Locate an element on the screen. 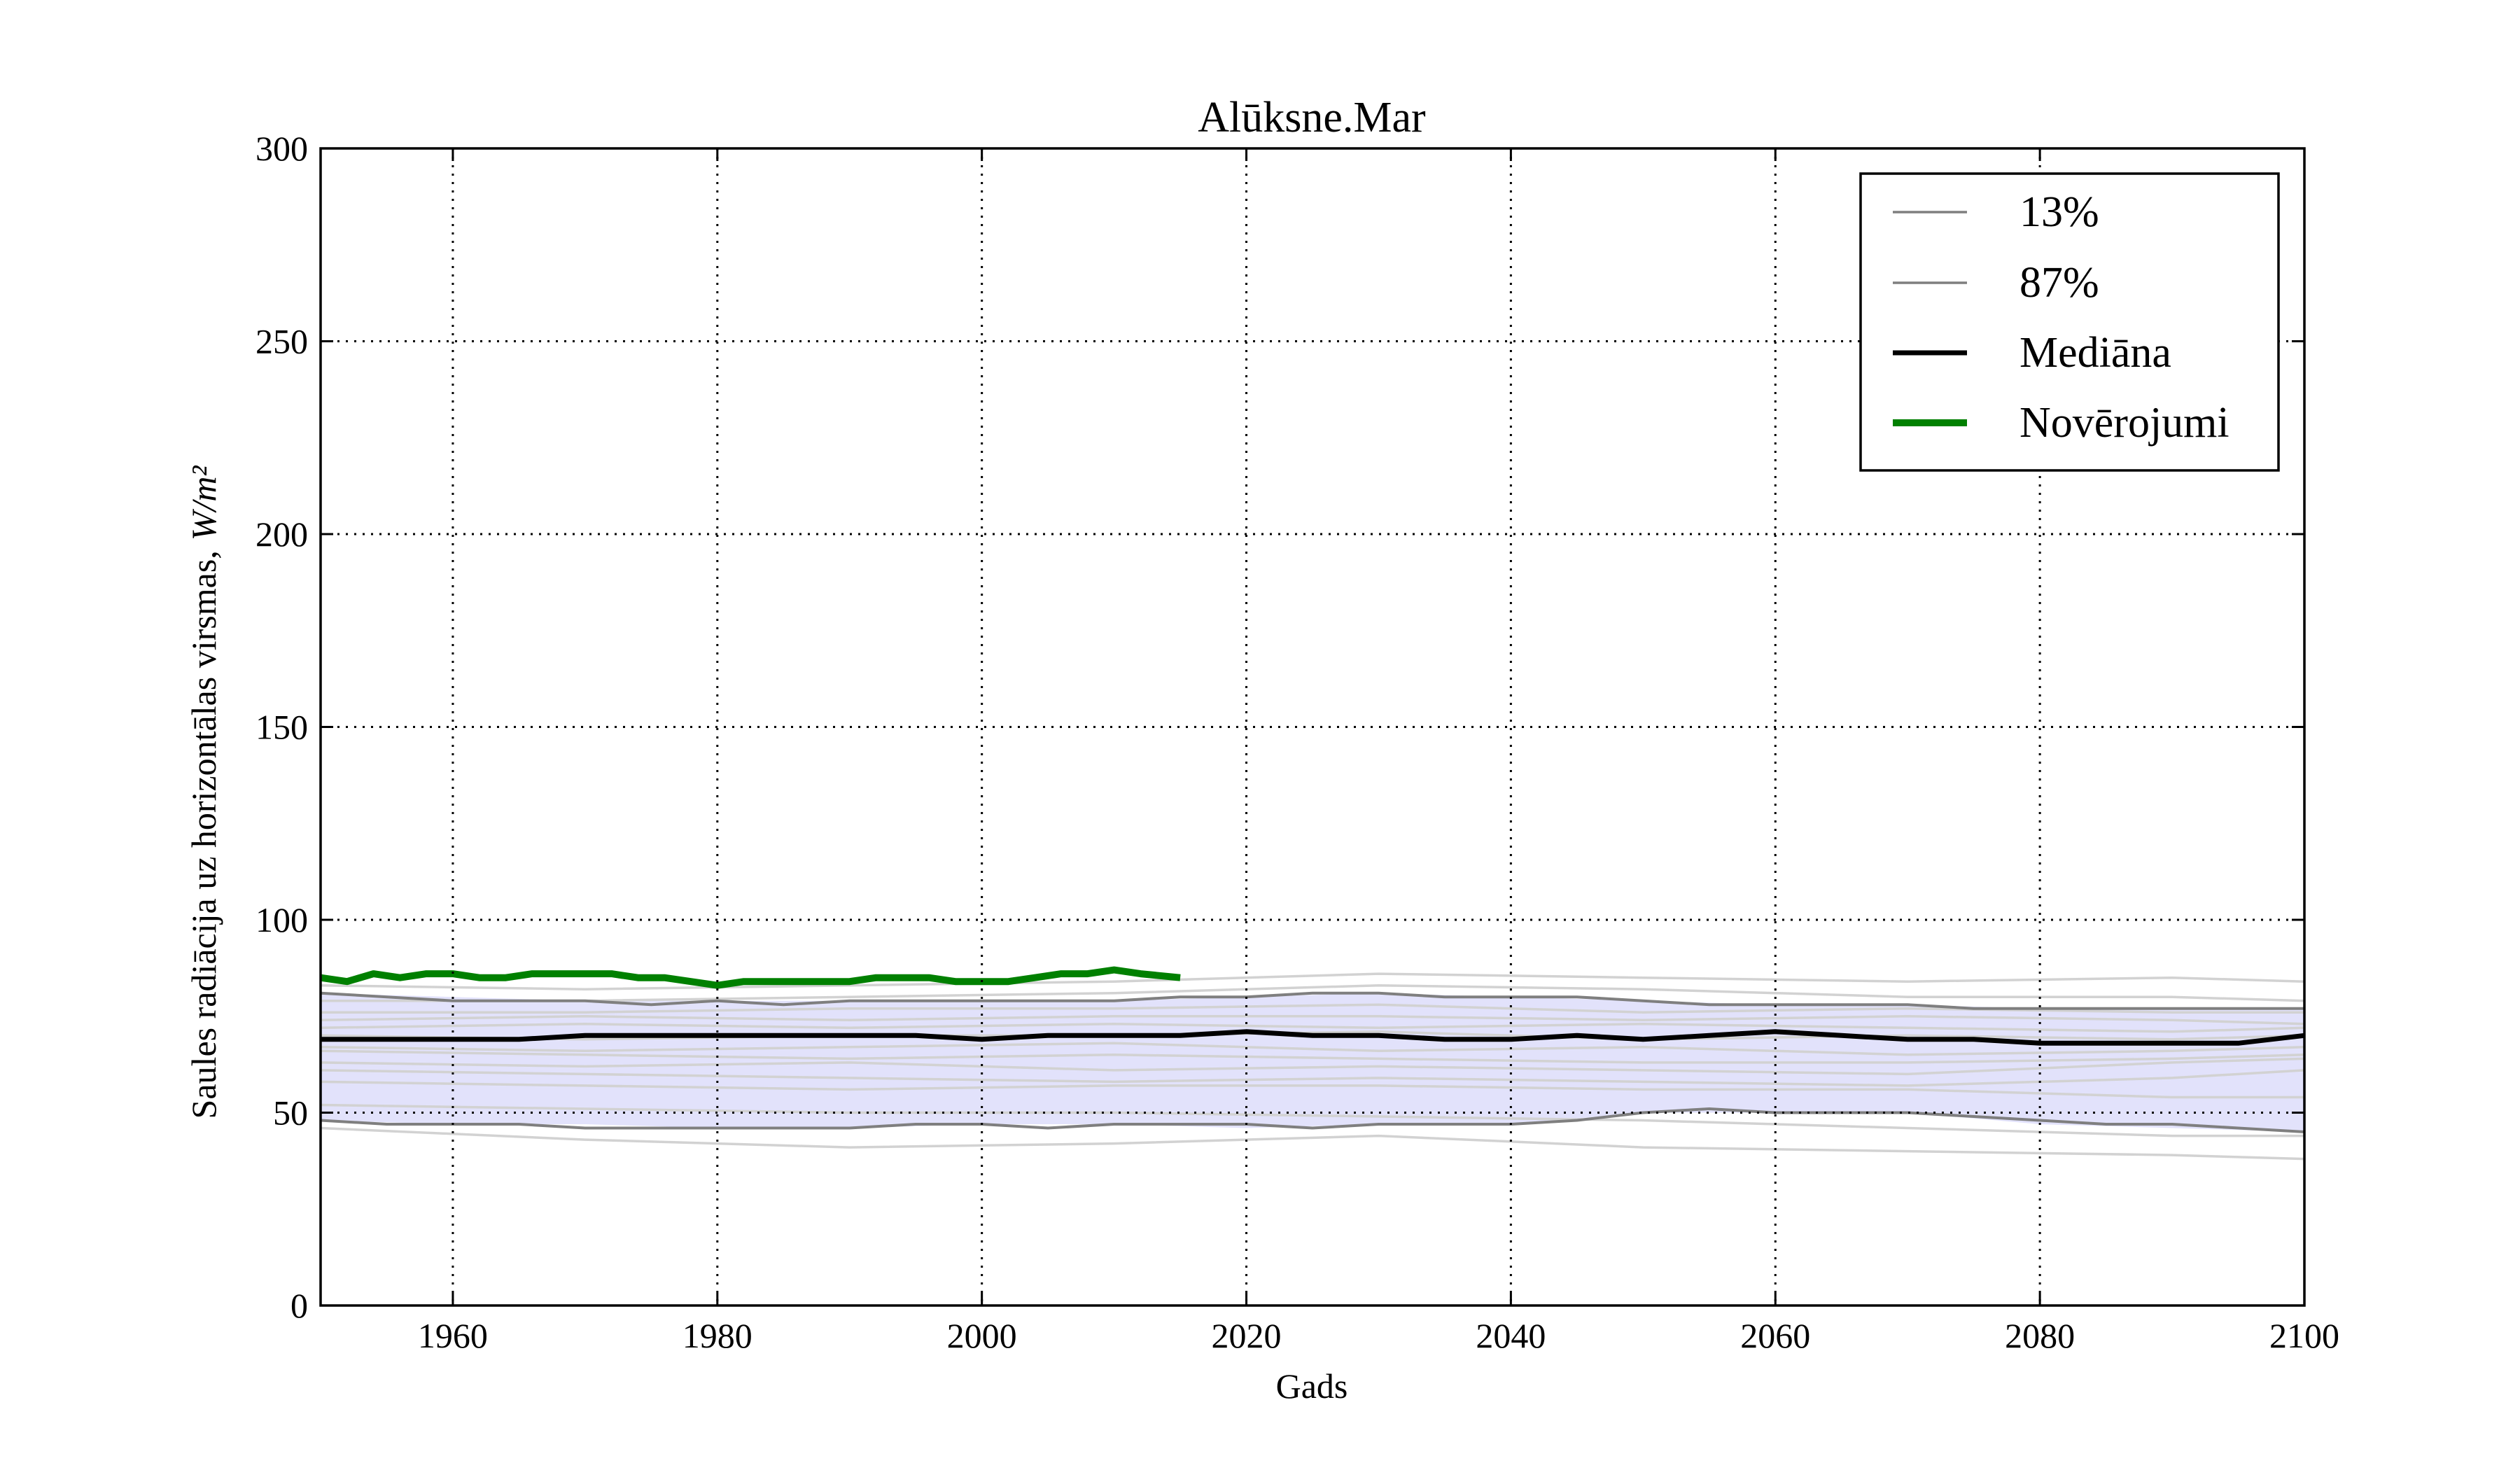 This screenshot has height=1470, width=2520. chart-title: Alūksne.Mar is located at coordinates (1312, 117).